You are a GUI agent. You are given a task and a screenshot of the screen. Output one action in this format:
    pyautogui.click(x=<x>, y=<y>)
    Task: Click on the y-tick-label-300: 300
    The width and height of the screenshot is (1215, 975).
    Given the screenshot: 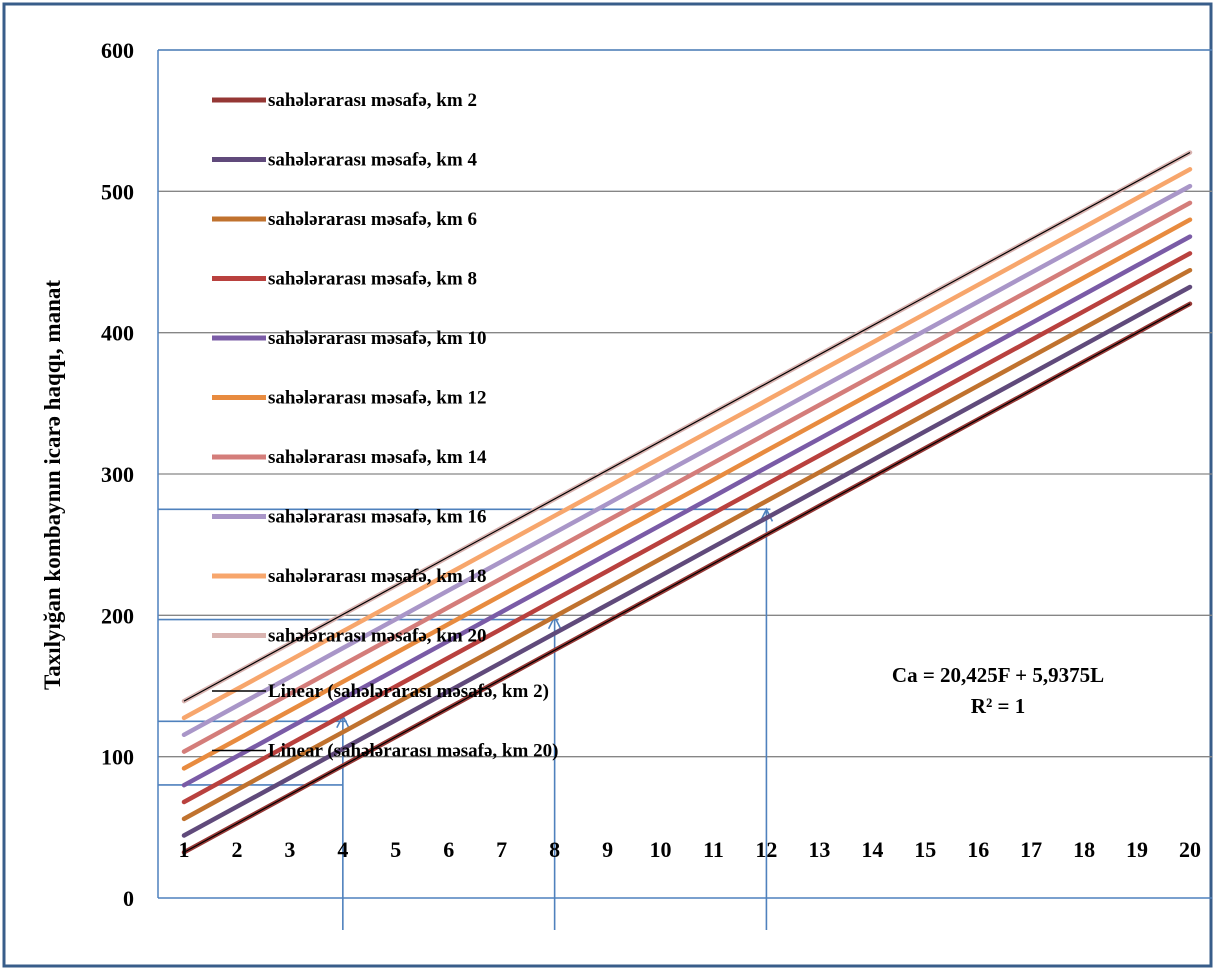 What is the action you would take?
    pyautogui.click(x=117, y=474)
    